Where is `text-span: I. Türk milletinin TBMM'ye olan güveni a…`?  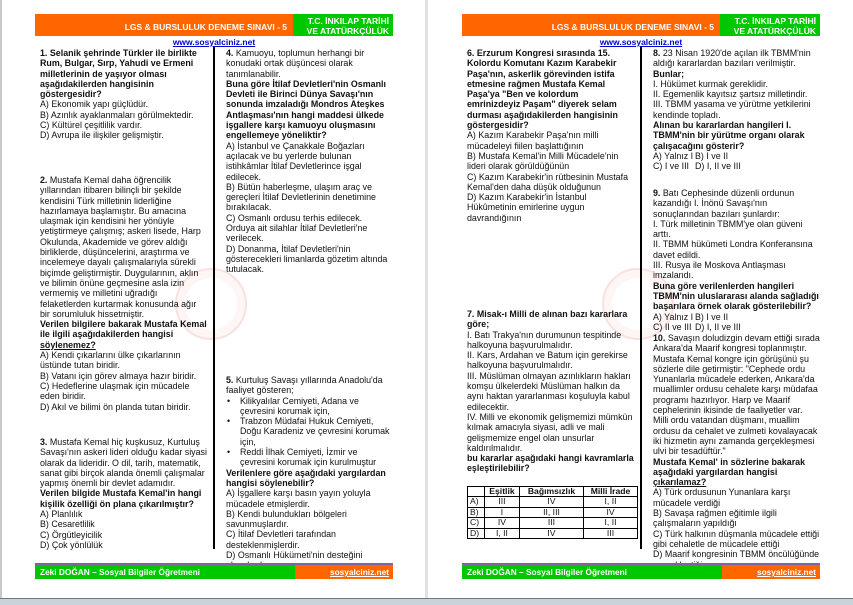 text-span: I. Türk milletinin TBMM'ye olan güveni a… is located at coordinates (728, 229).